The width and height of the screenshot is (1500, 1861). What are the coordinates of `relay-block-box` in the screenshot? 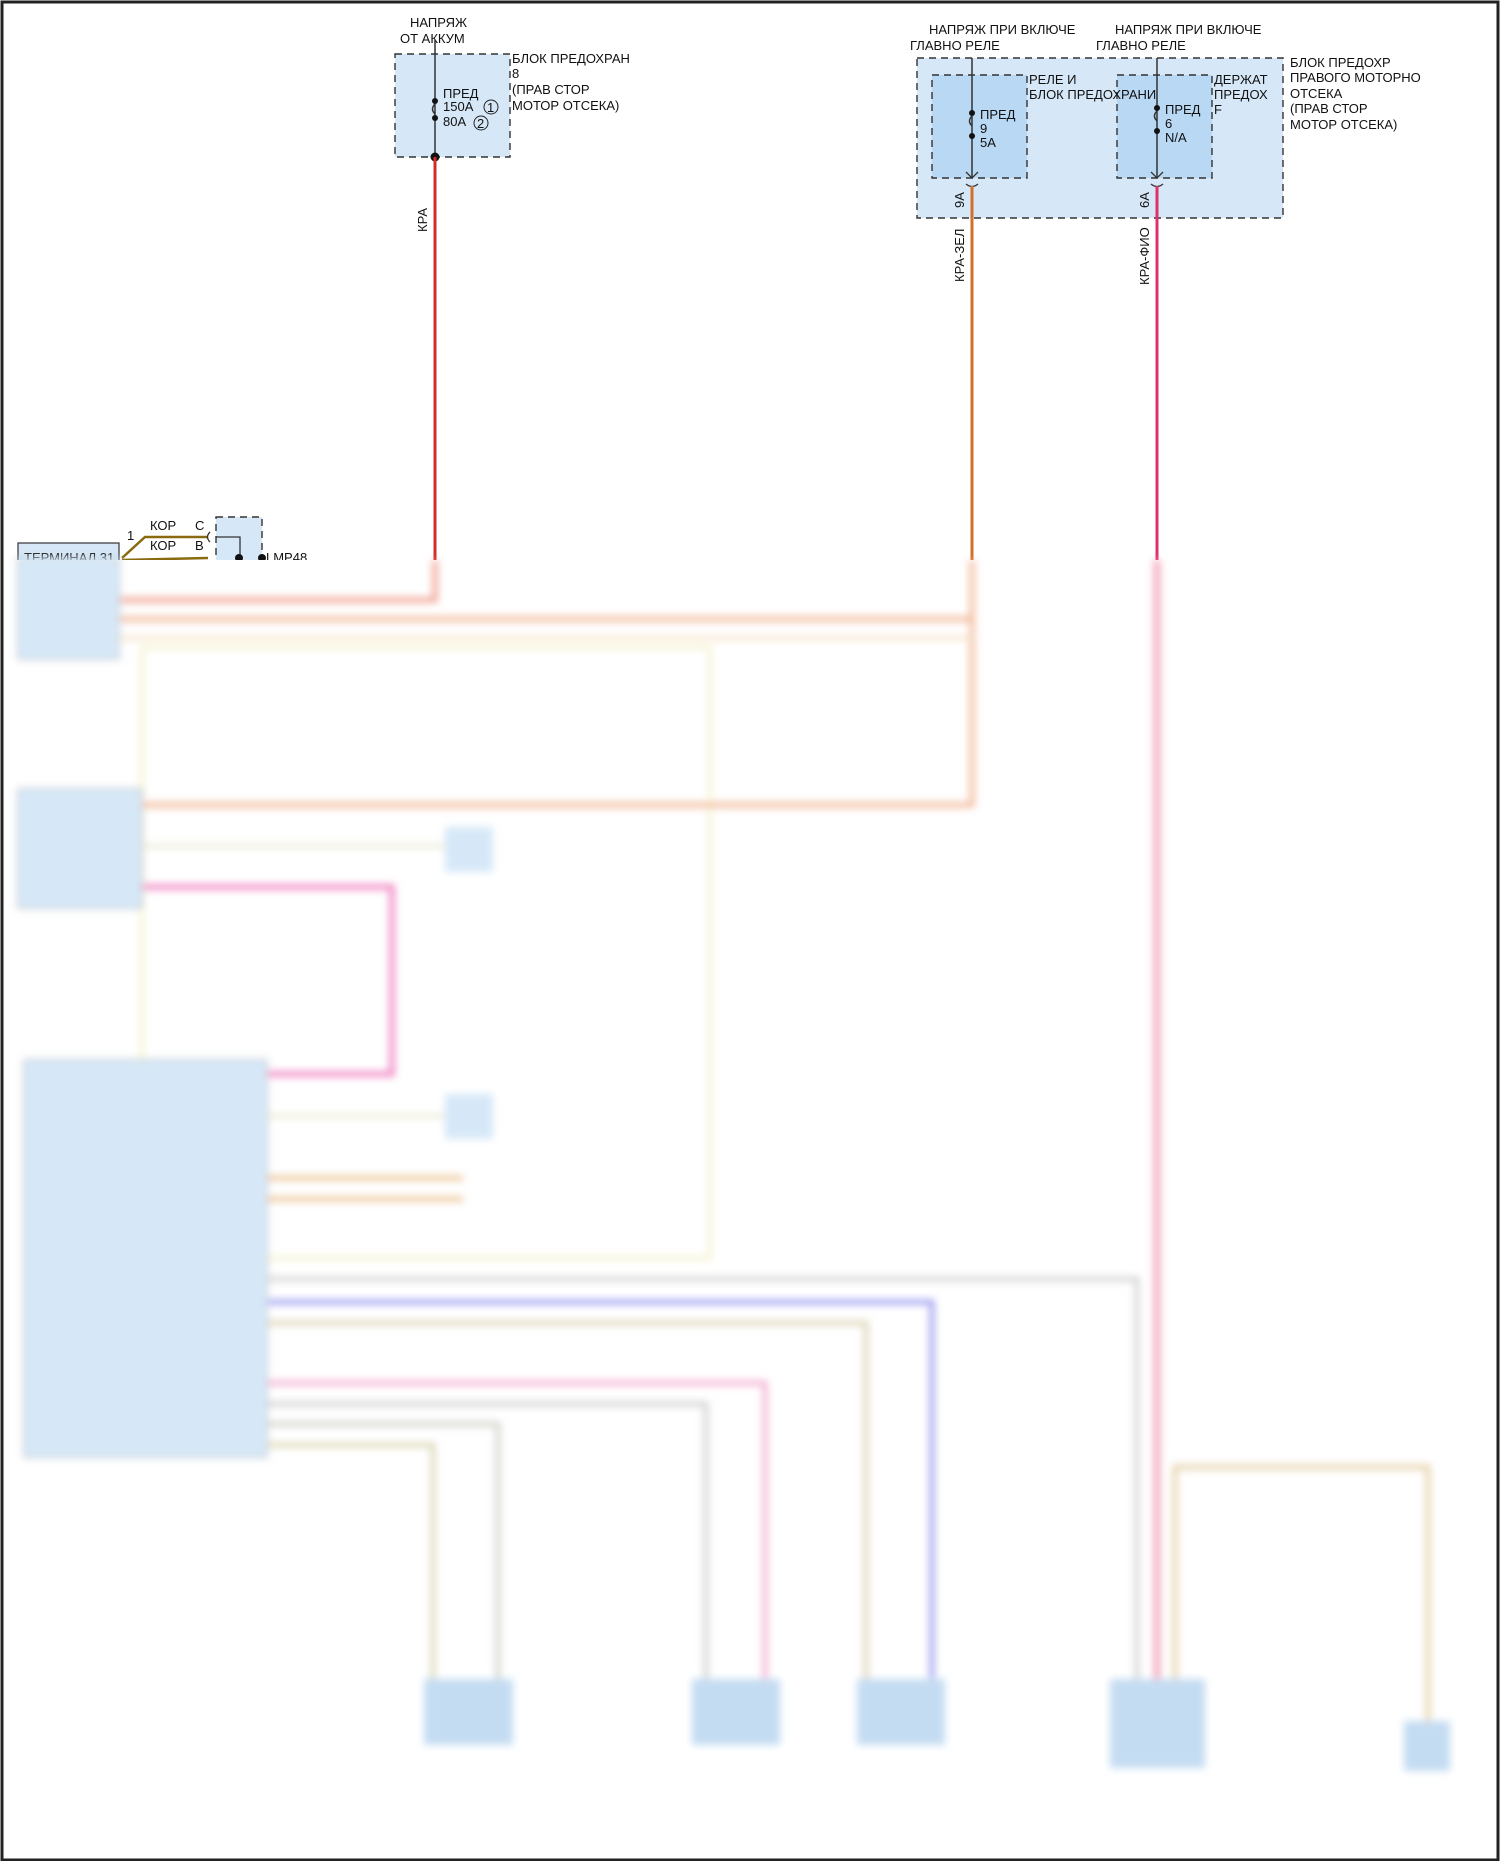 It's located at (979, 126).